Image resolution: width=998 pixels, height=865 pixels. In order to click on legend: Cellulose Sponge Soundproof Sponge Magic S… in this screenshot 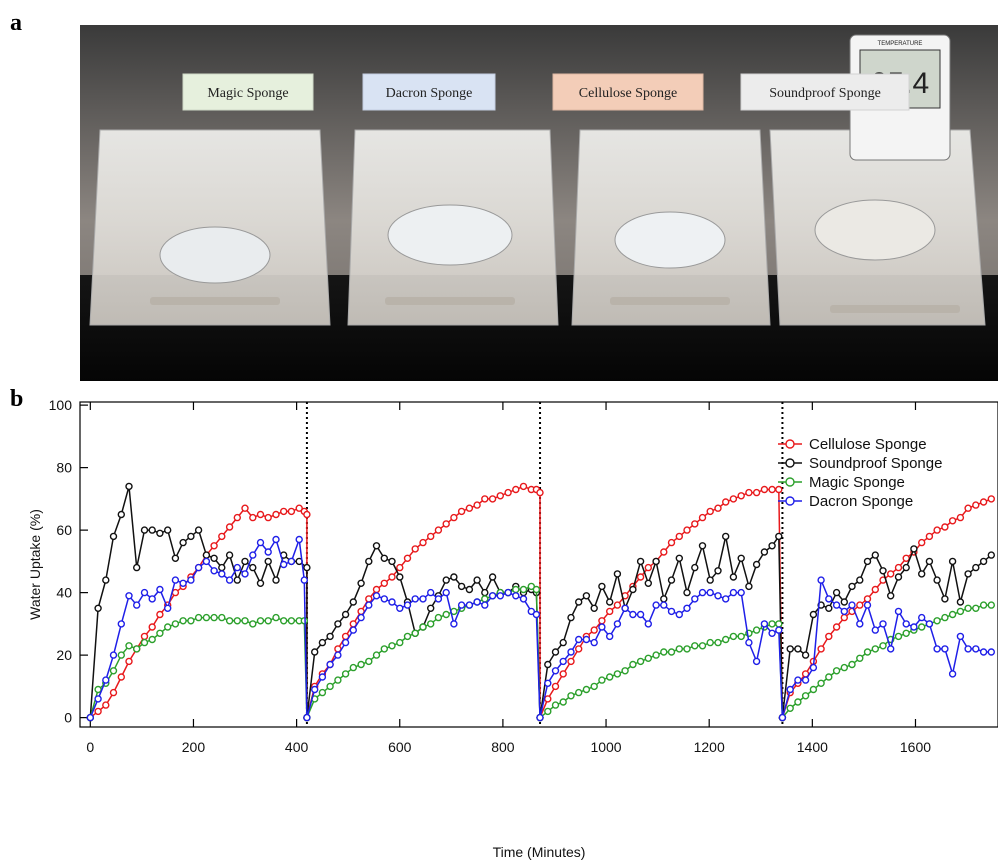, I will do `click(860, 473)`.